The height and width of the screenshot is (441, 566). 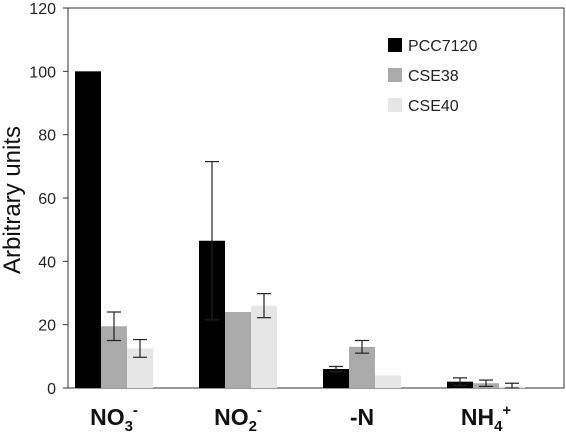 What do you see at coordinates (47, 136) in the screenshot?
I see `y-tick-label: 80` at bounding box center [47, 136].